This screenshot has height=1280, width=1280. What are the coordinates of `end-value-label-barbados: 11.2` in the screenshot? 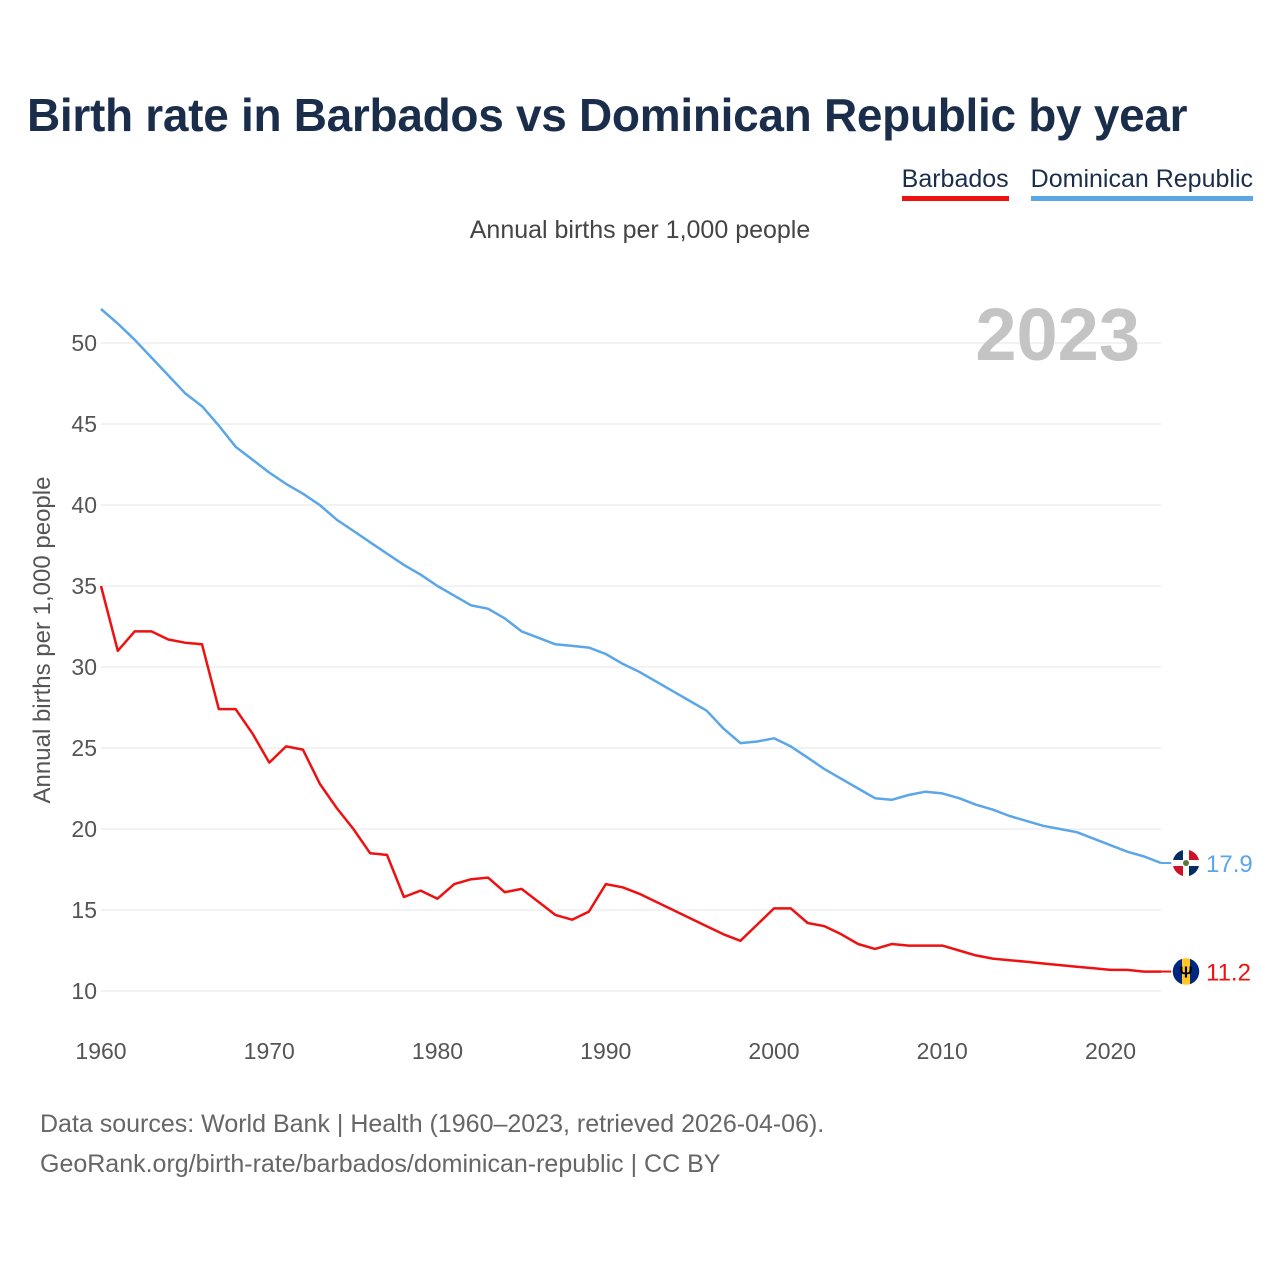 It's located at (1228, 973).